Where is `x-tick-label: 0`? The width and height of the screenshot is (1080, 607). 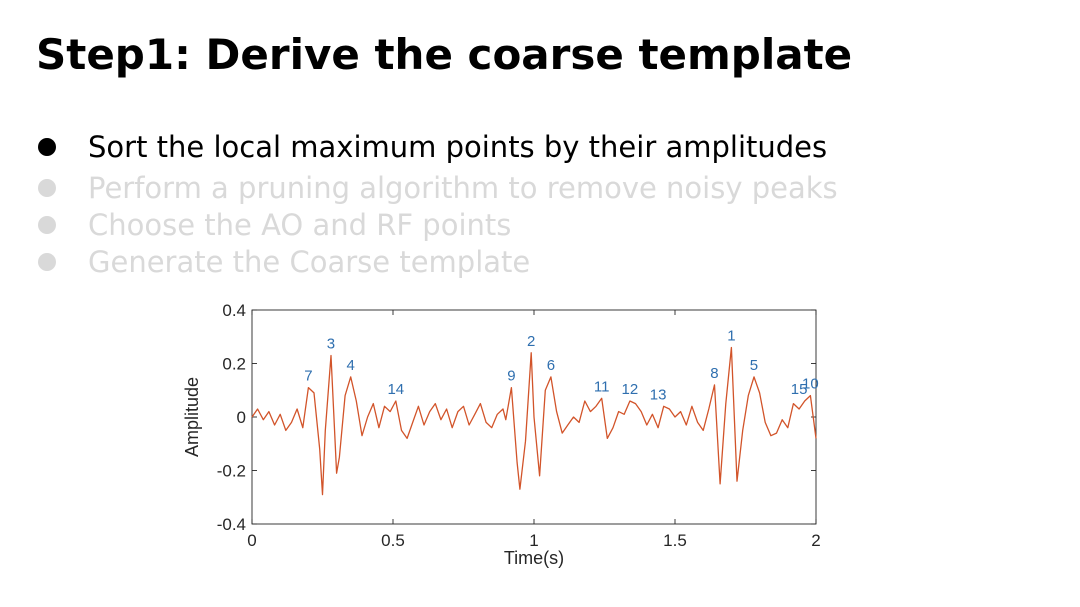
x-tick-label: 0 is located at coordinates (251, 540).